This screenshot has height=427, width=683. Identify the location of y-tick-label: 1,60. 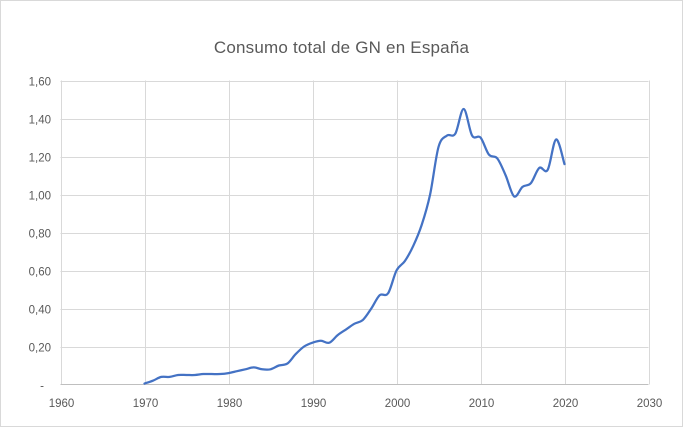
(40, 83).